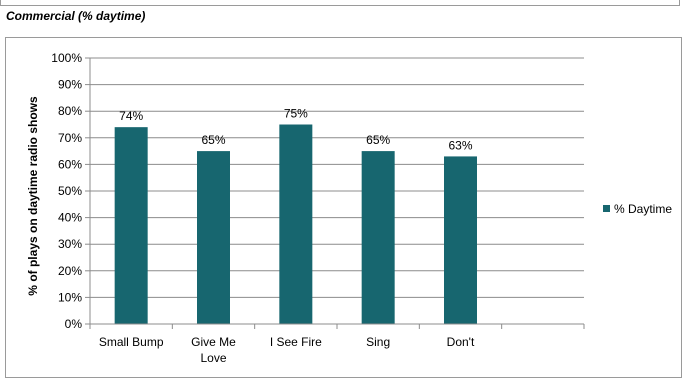 This screenshot has height=382, width=687. Describe the element at coordinates (66, 58) in the screenshot. I see `y-tick-label: 100%` at that location.